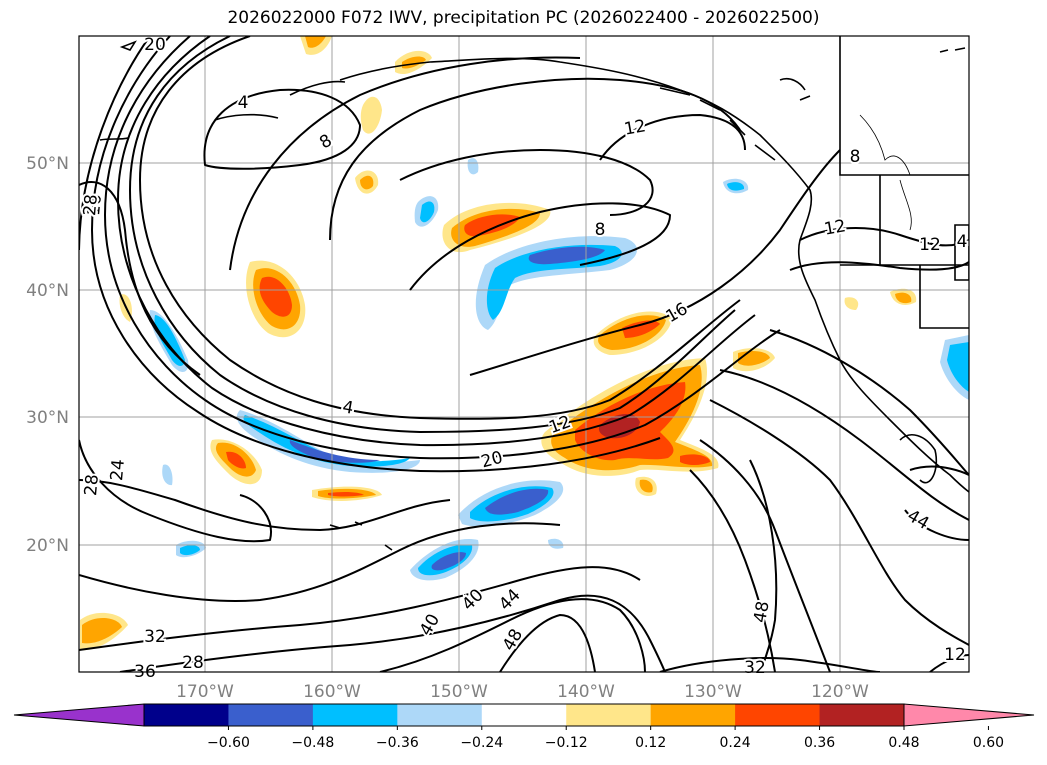 The width and height of the screenshot is (1047, 765). I want to click on contour-label: 24, so click(118, 469).